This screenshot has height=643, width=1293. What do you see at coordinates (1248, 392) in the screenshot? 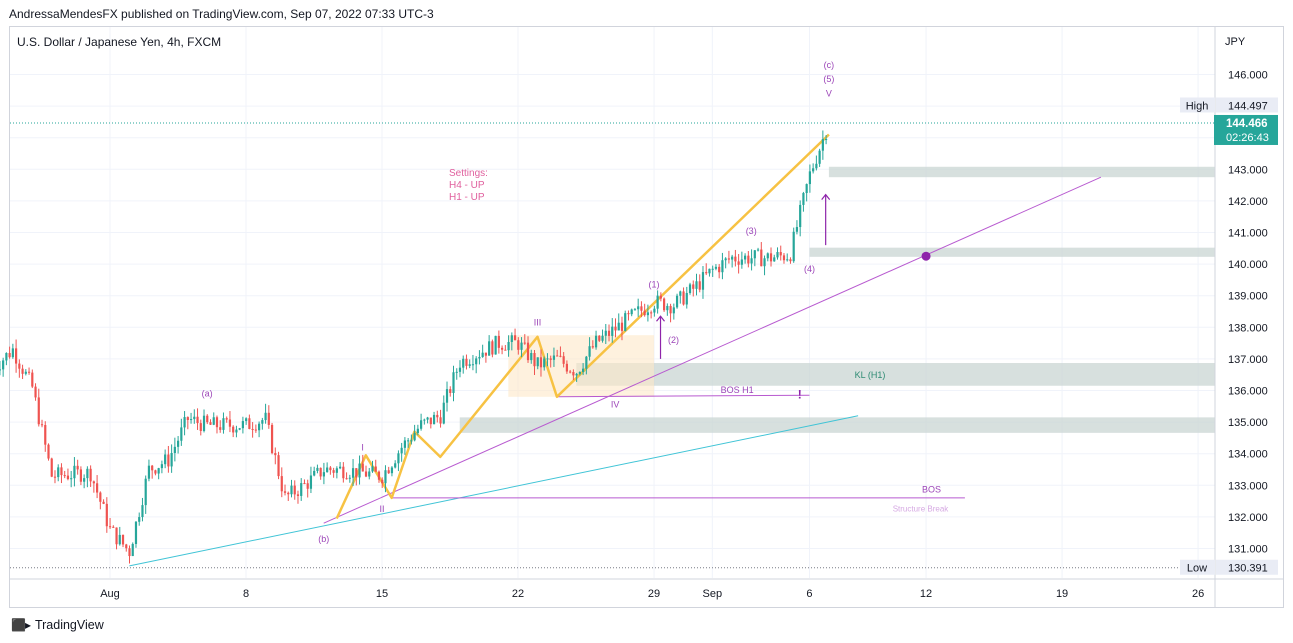
I see `y-tick-label: 136.000` at bounding box center [1248, 392].